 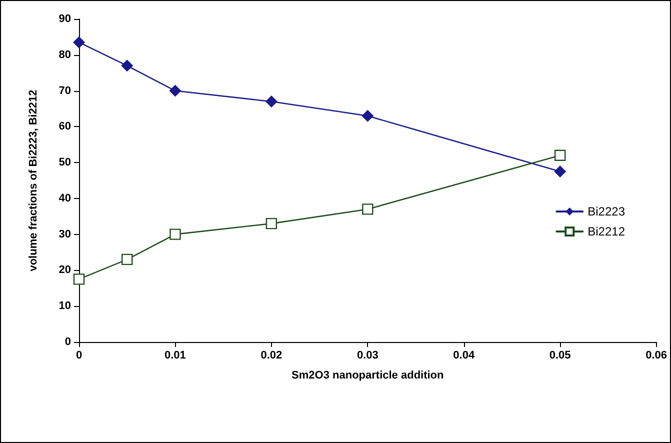 I want to click on legend-label: Bi2212, so click(x=607, y=231).